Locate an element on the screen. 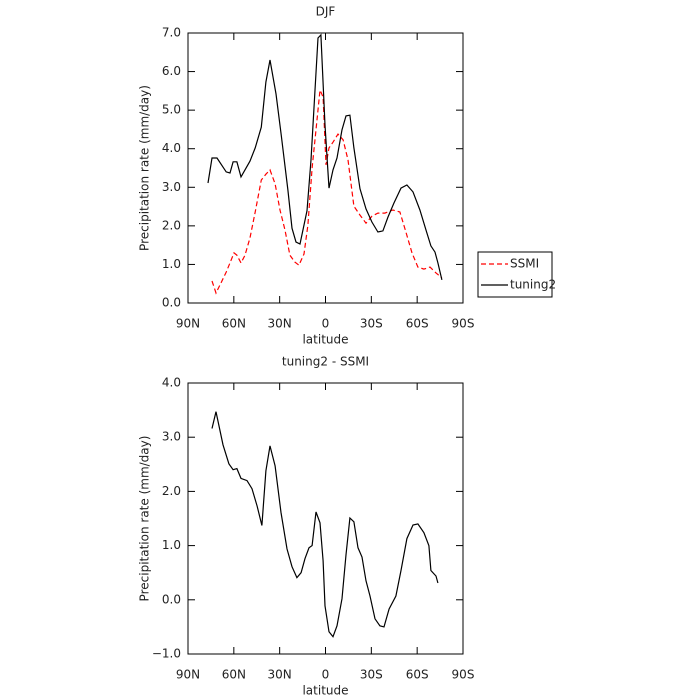 The height and width of the screenshot is (700, 700). y-tick-label: 5.0 is located at coordinates (171, 110).